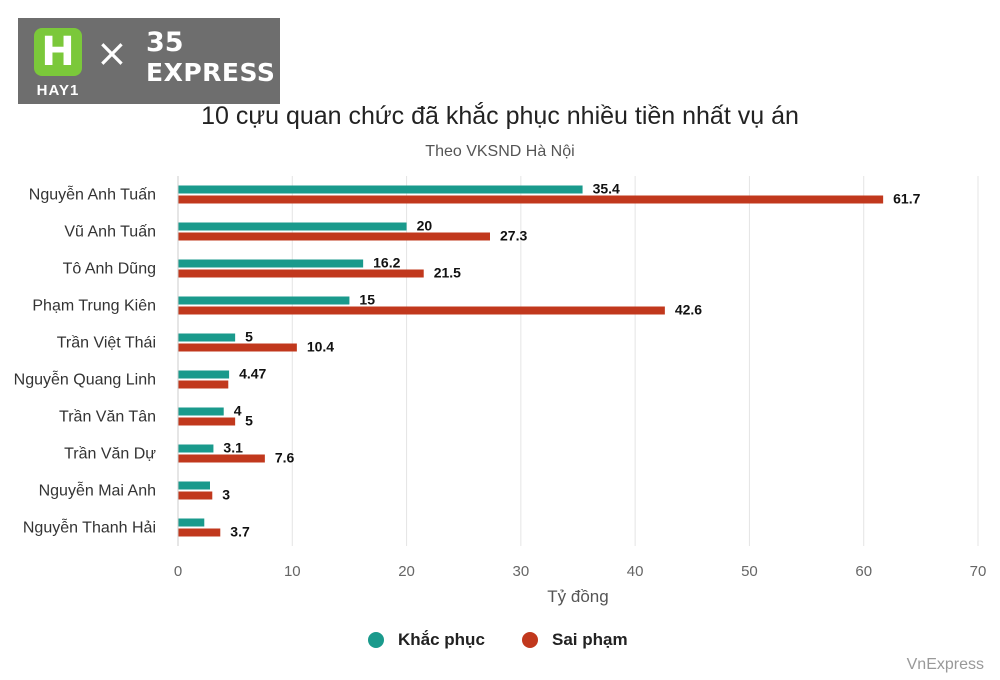 This screenshot has height=680, width=1000. Describe the element at coordinates (107, 417) in the screenshot. I see `category-label: Trần Văn Tân` at that location.